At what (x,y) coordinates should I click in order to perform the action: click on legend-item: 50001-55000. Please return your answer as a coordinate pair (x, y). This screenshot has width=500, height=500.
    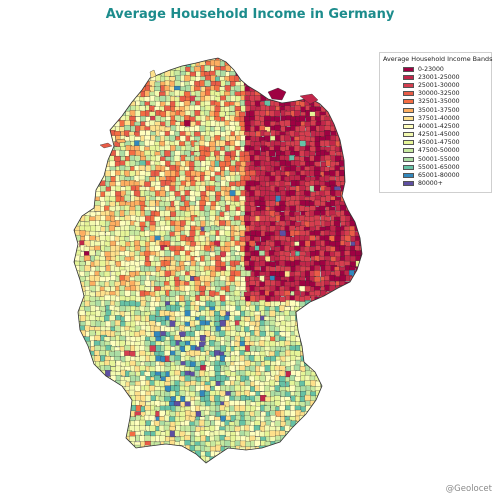
    Looking at the image, I should click on (435, 159).